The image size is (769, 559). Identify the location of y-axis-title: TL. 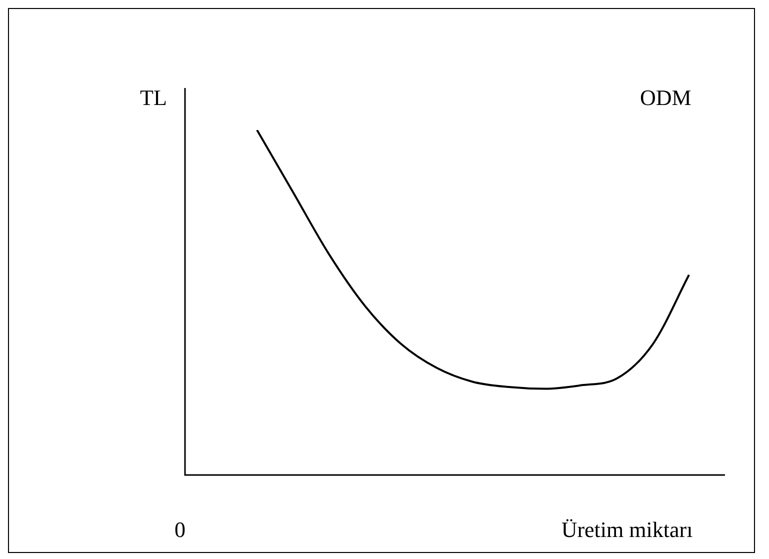
(153, 97).